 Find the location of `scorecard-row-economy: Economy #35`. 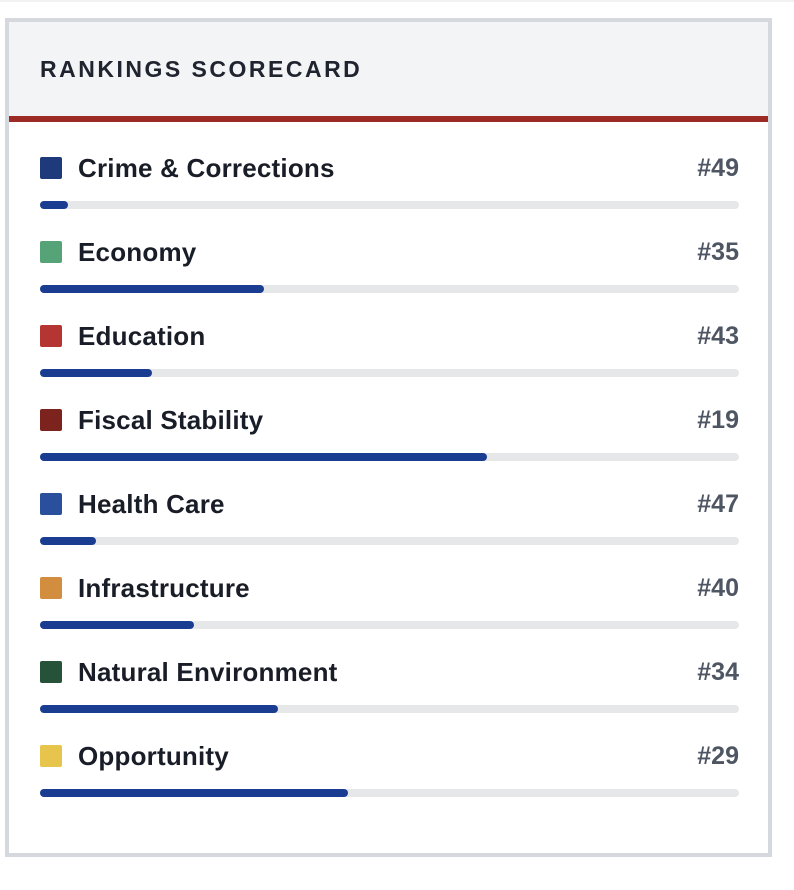

scorecard-row-economy: Economy #35 is located at coordinates (389, 264).